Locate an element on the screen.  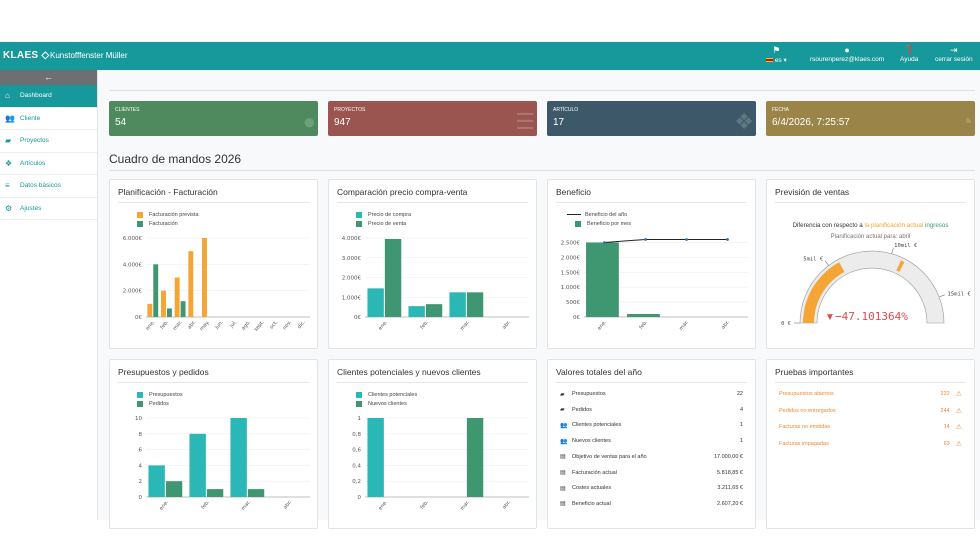
logout-button: ⇥ cerrar sesión is located at coordinates (954, 54).